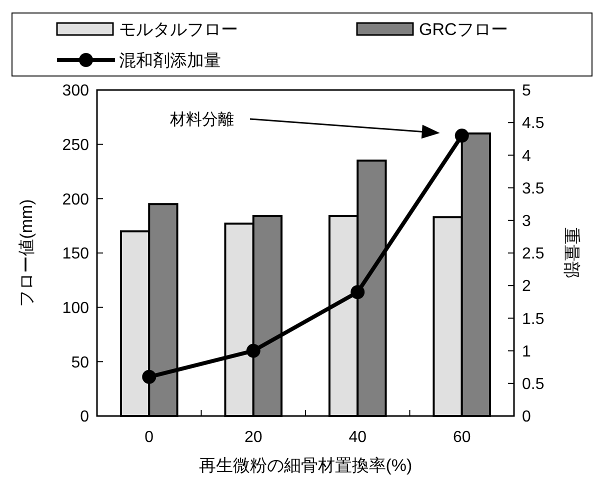 The width and height of the screenshot is (595, 492). I want to click on y2-tick-label: 2, so click(526, 287).